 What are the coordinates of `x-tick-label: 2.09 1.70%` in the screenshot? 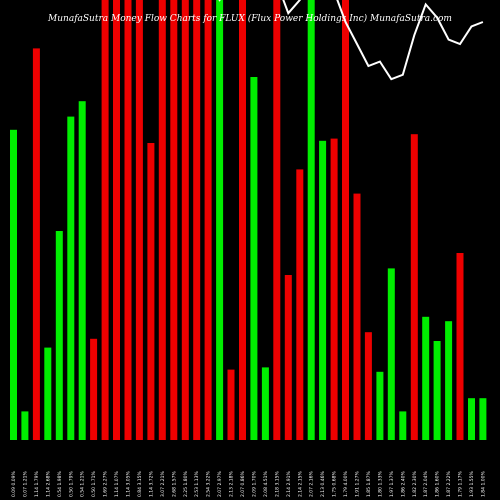 It's located at (254, 484).